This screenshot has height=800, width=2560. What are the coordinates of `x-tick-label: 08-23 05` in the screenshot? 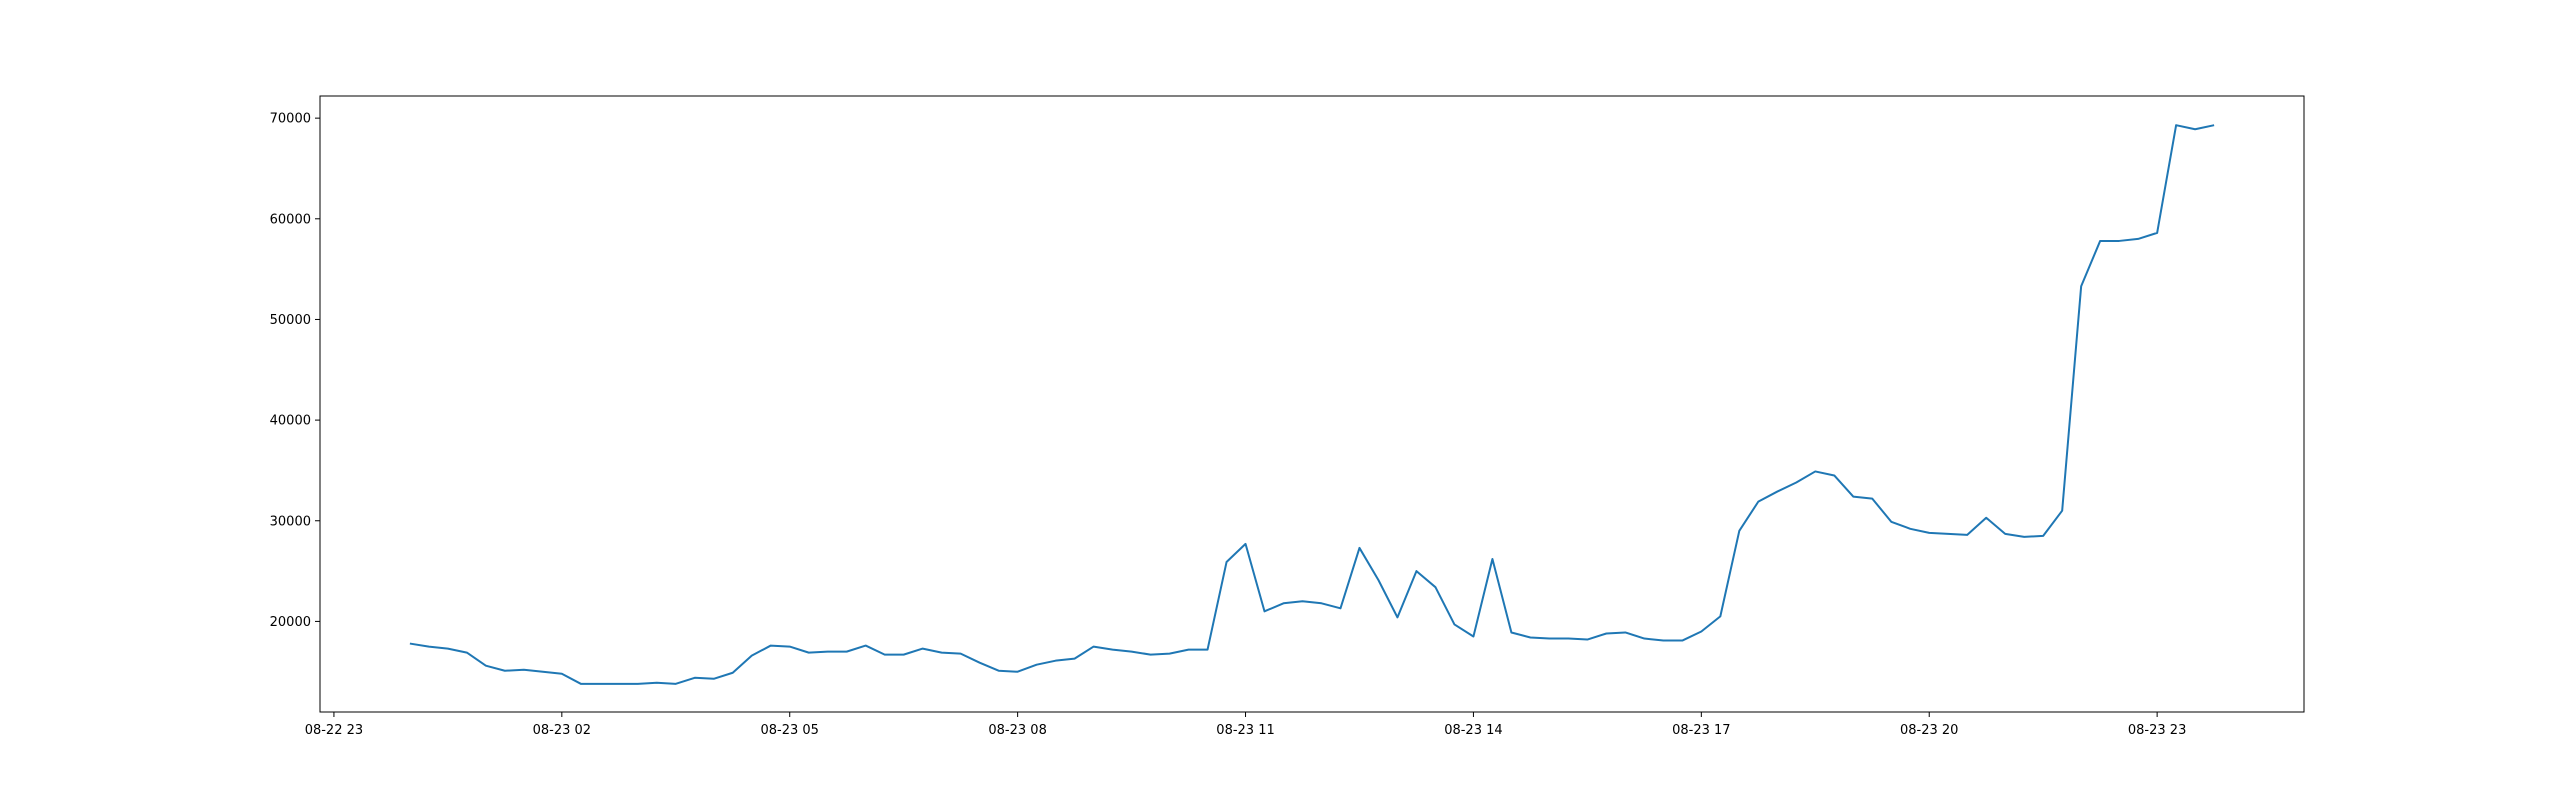 It's located at (790, 730).